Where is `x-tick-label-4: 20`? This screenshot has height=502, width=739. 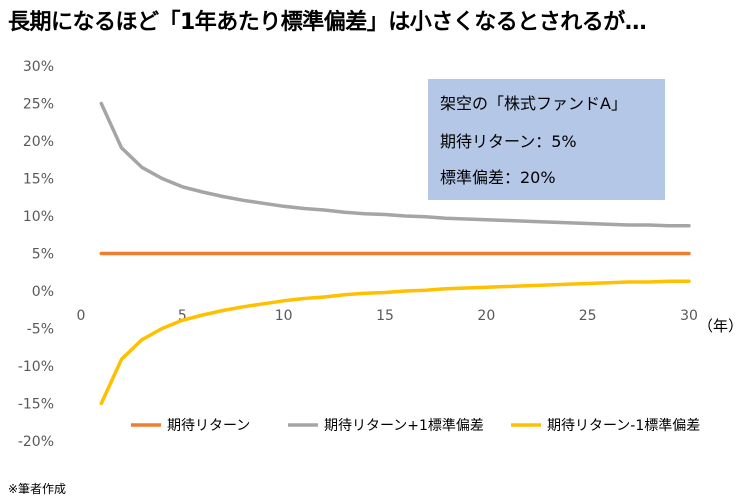 x-tick-label-4: 20 is located at coordinates (486, 316).